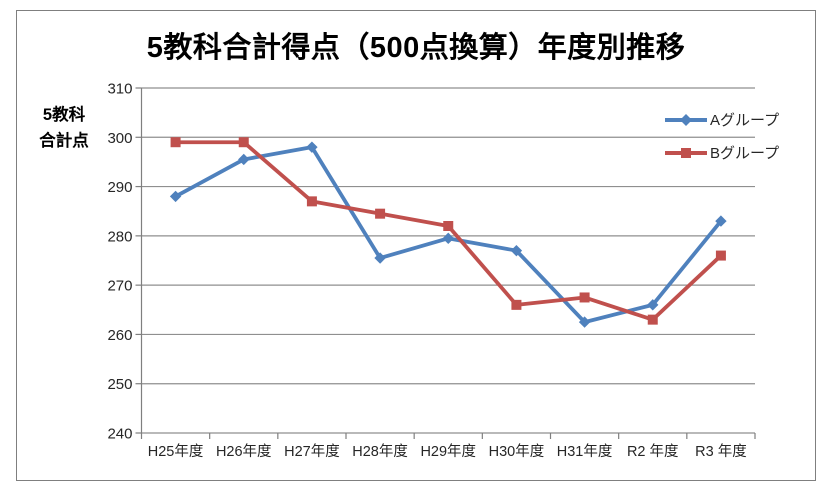 The height and width of the screenshot is (499, 832). I want to click on y-tick-label: 250, so click(119, 384).